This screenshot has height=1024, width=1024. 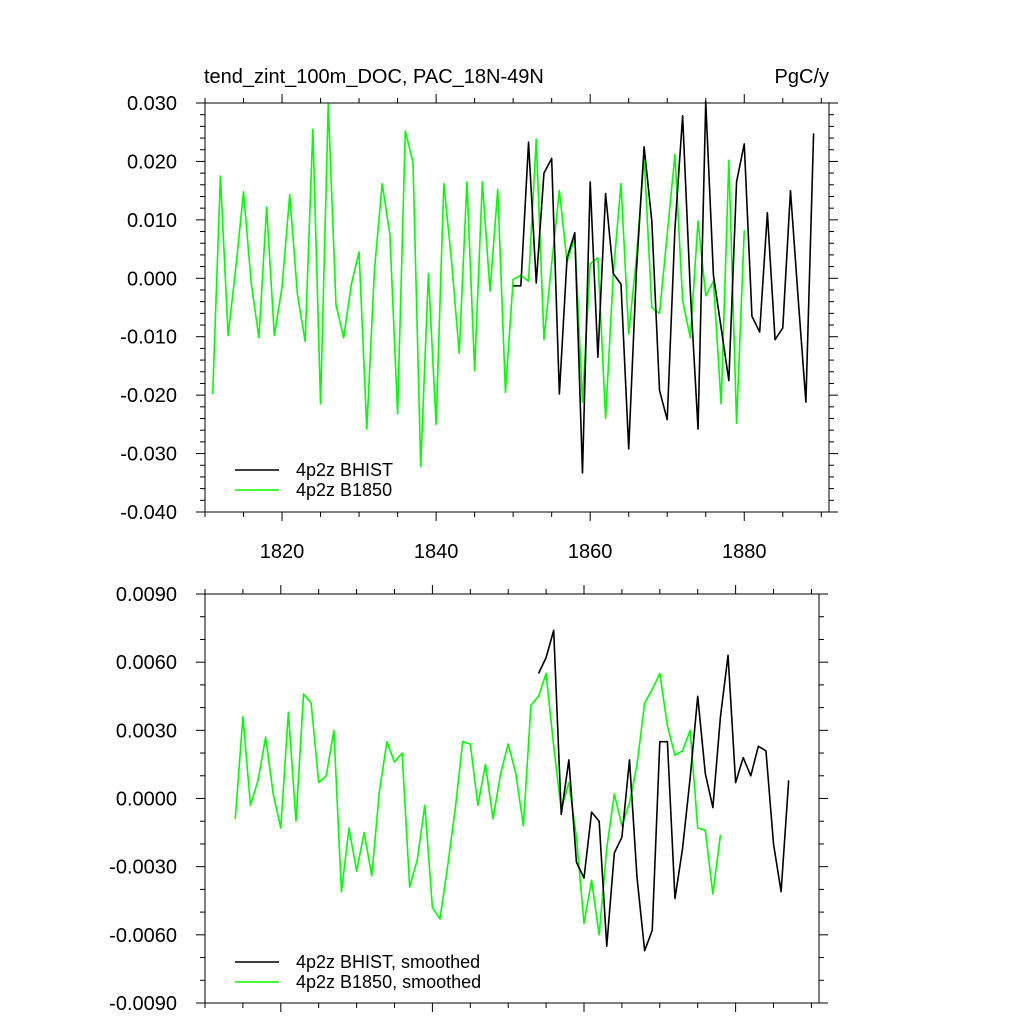 I want to click on y-tick-label: 0.030, so click(x=152, y=104).